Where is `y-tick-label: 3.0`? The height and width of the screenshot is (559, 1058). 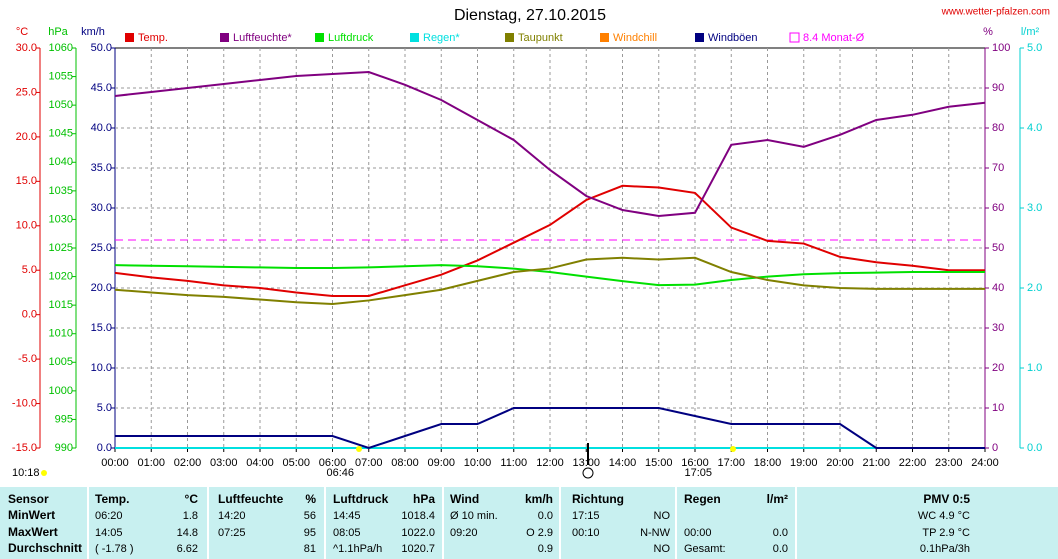
y-tick-label: 3.0 is located at coordinates (1034, 208).